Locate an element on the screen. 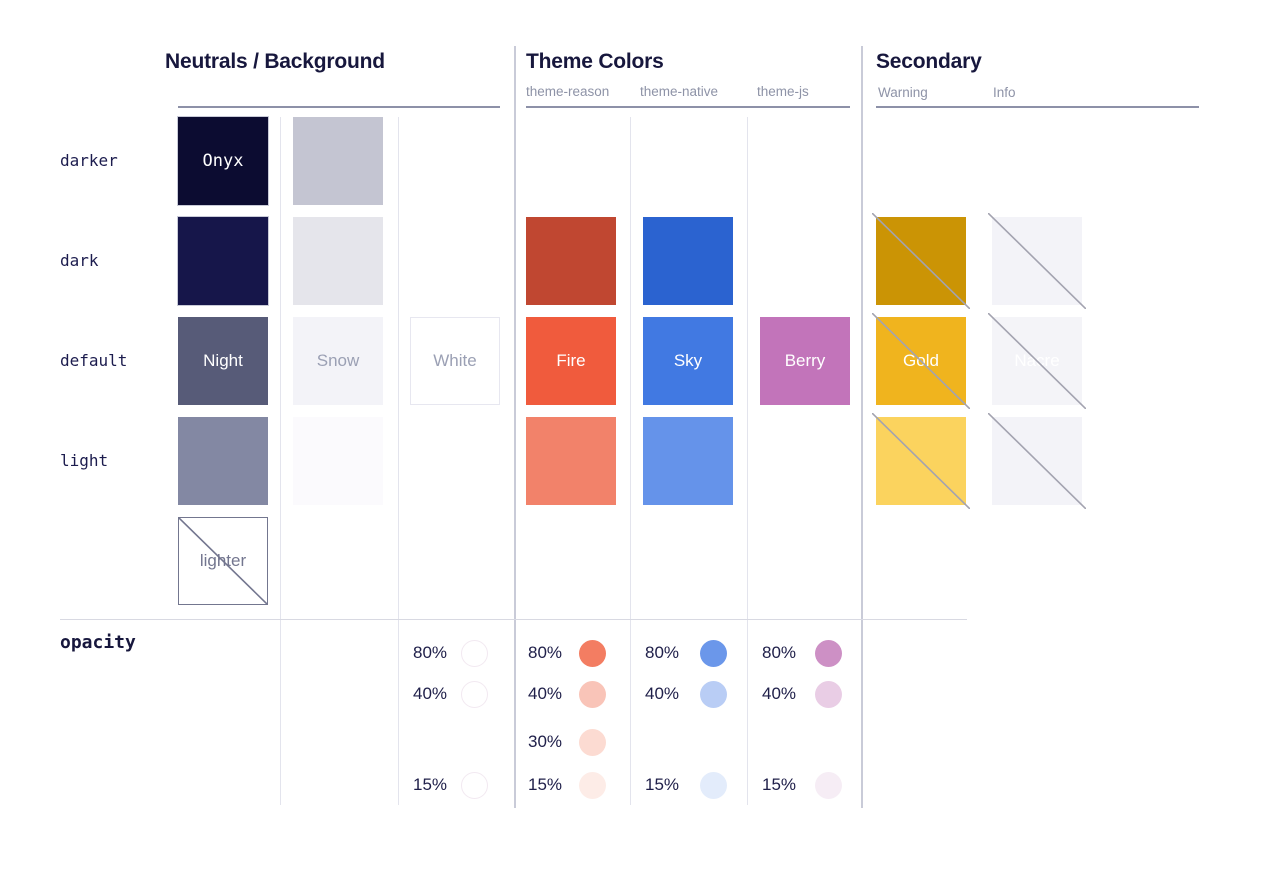  swatch-theme-reason-default: Fire is located at coordinates (571, 361).